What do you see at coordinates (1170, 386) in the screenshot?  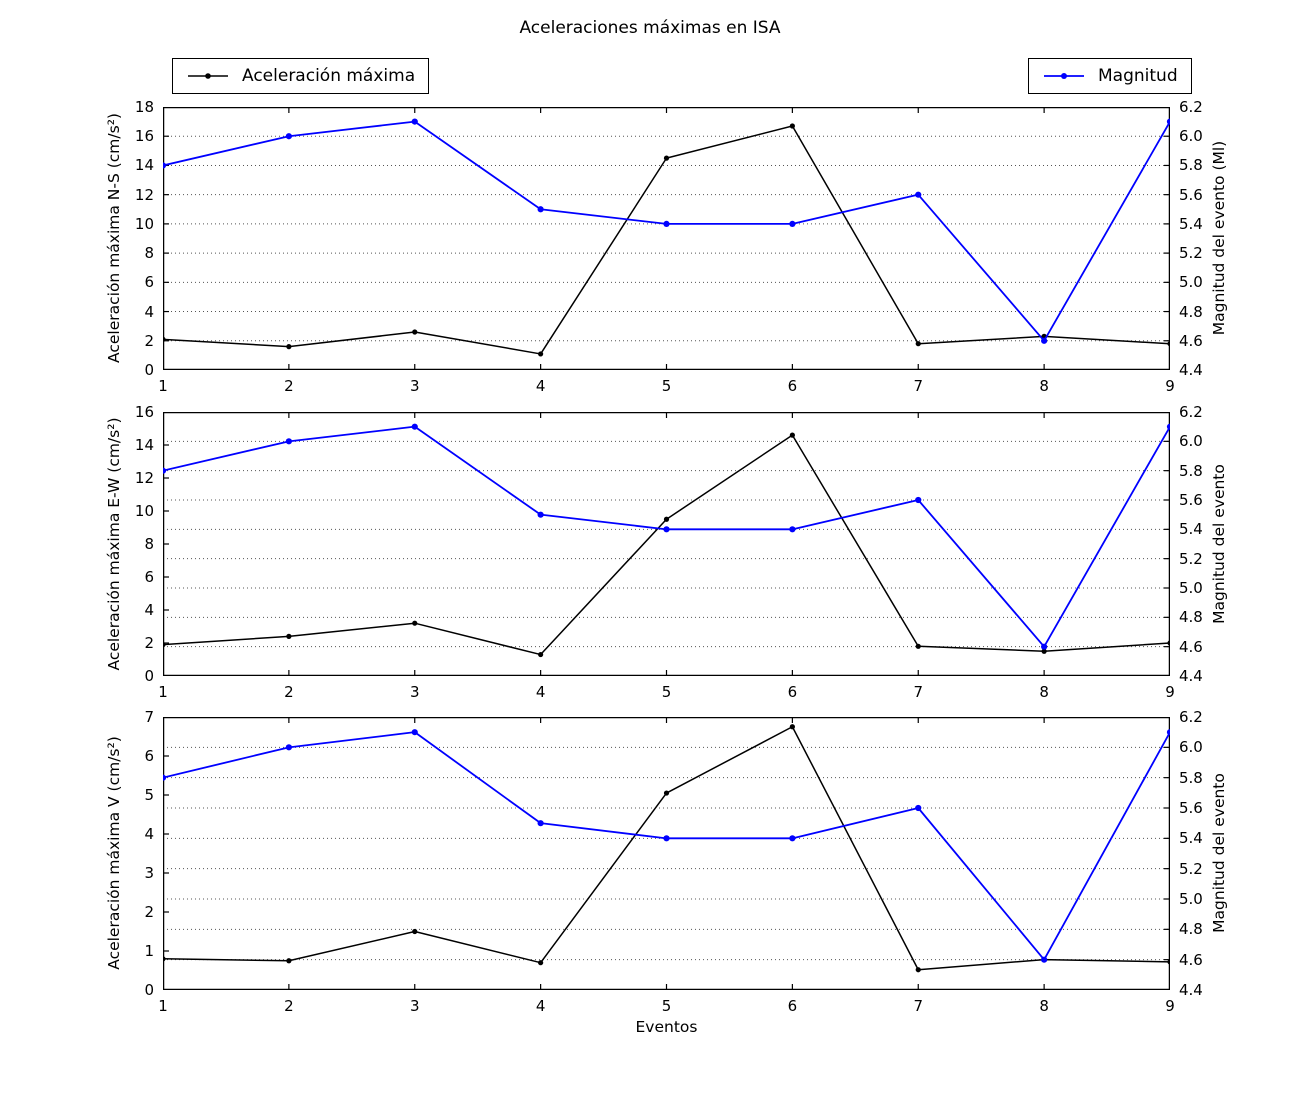 I see `x-tick-label: 9` at bounding box center [1170, 386].